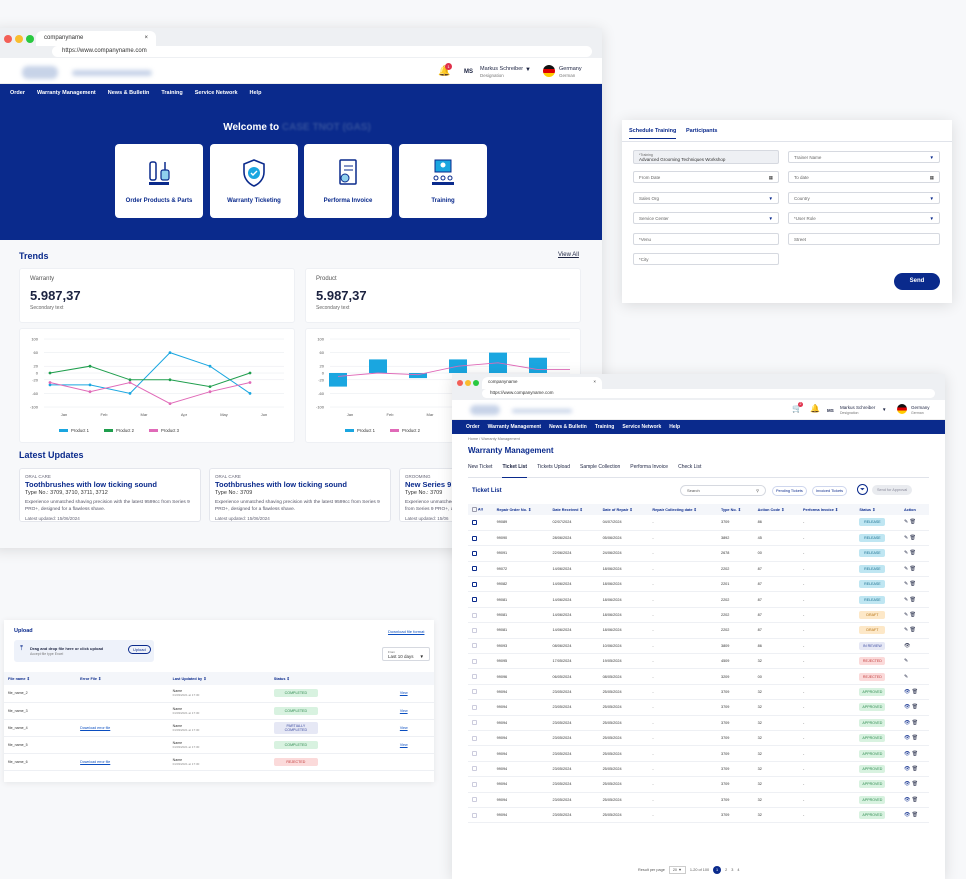  What do you see at coordinates (864, 177) in the screenshot?
I see `to-date-field: To date ▦` at bounding box center [864, 177].